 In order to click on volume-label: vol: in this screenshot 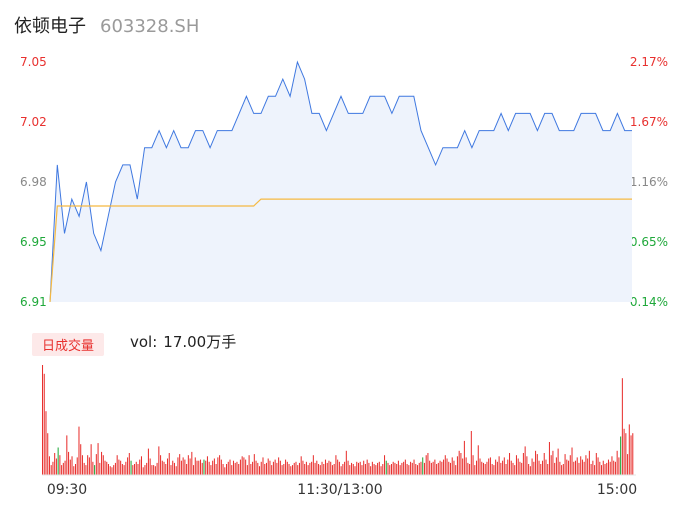, I will do `click(144, 342)`.